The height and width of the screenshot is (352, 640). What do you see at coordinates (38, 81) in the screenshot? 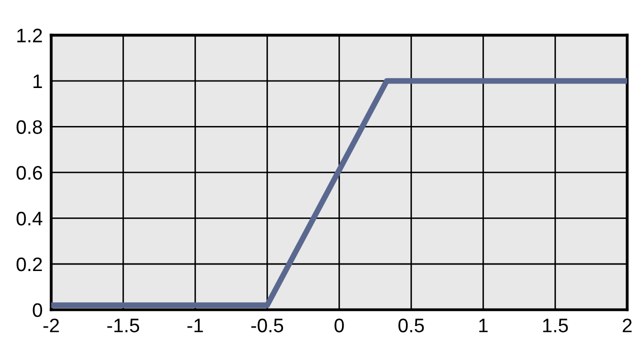
I see `y-tick-label: 1` at bounding box center [38, 81].